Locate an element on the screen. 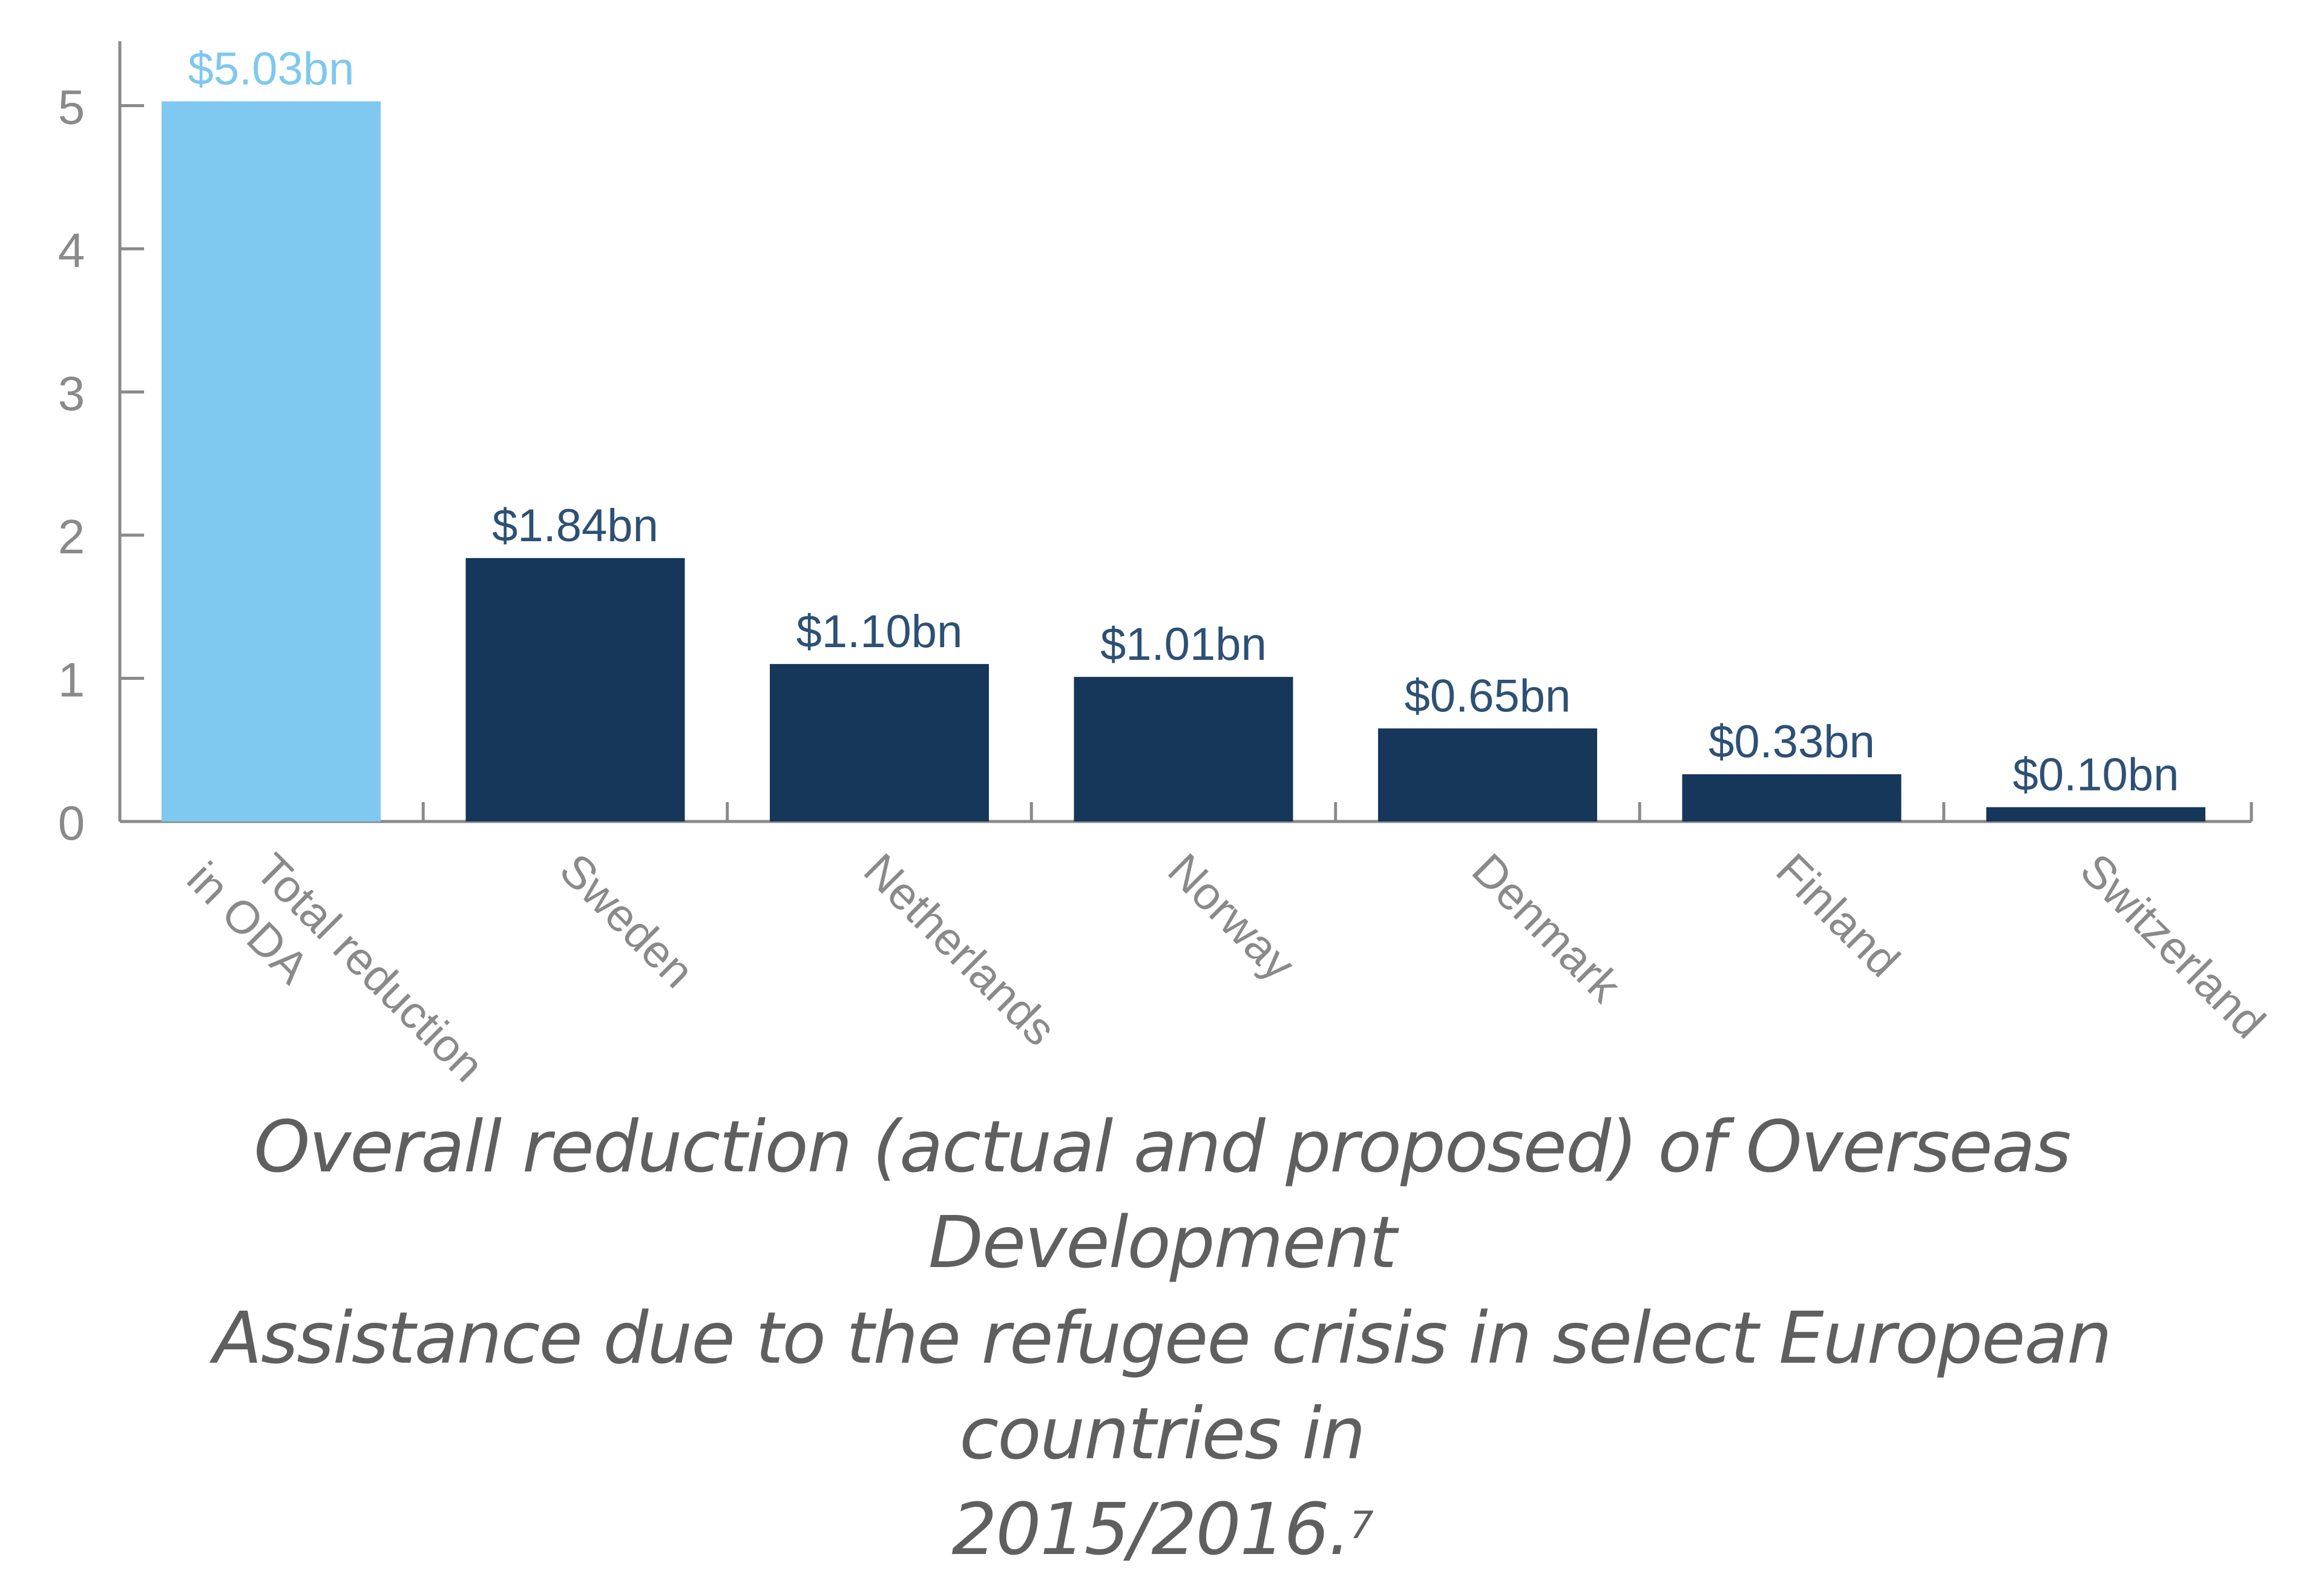 This screenshot has width=2324, height=1577. y-tick-label: 5 is located at coordinates (71, 107).